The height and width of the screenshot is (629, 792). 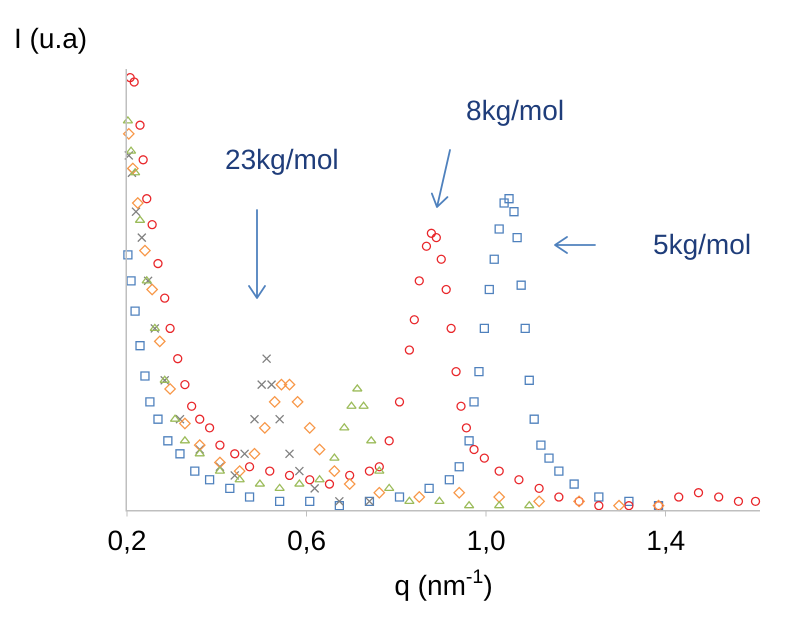 I want to click on x-axis-title: q (nm$^{-1}$), so click(x=443, y=583).